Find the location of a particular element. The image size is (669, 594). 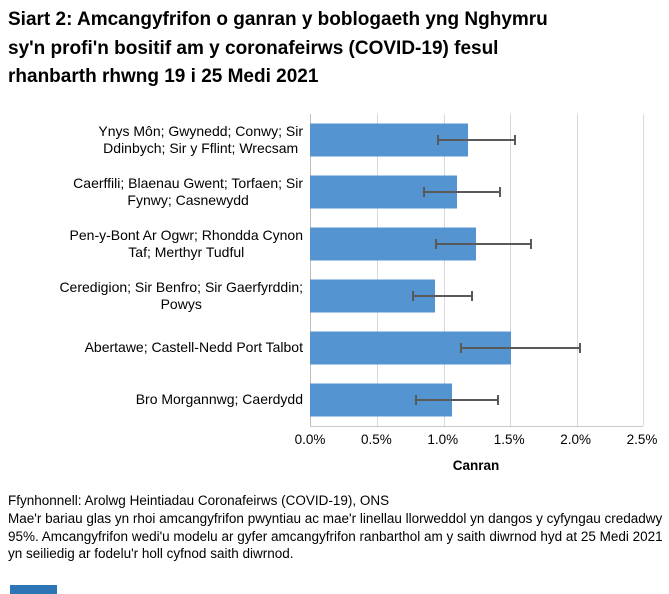

x-tick-label: 0.0% is located at coordinates (310, 439).